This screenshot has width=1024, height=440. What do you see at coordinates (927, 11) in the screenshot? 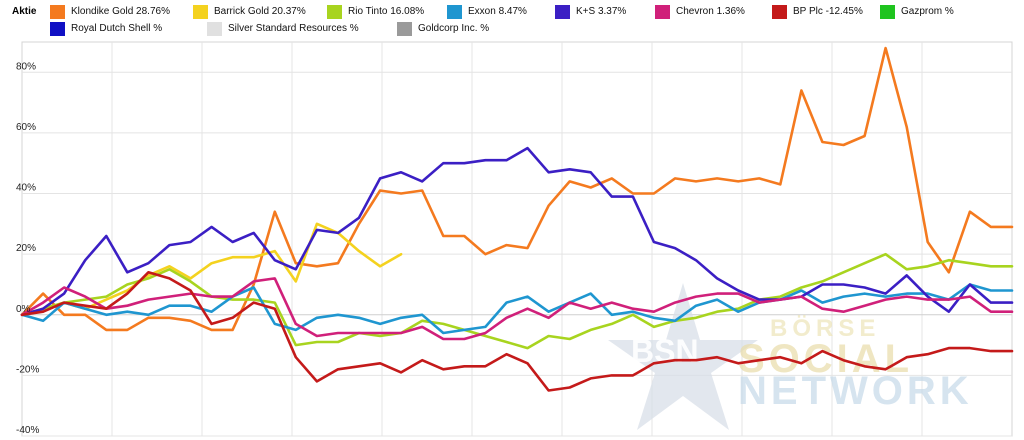
I see `legend-label: Gazprom %` at bounding box center [927, 11].